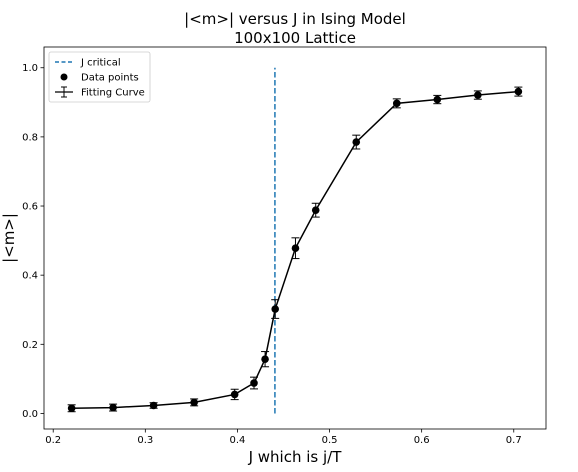 This screenshot has width=578, height=472. Describe the element at coordinates (30, 137) in the screenshot. I see `y-tick-label: 0.8` at that location.